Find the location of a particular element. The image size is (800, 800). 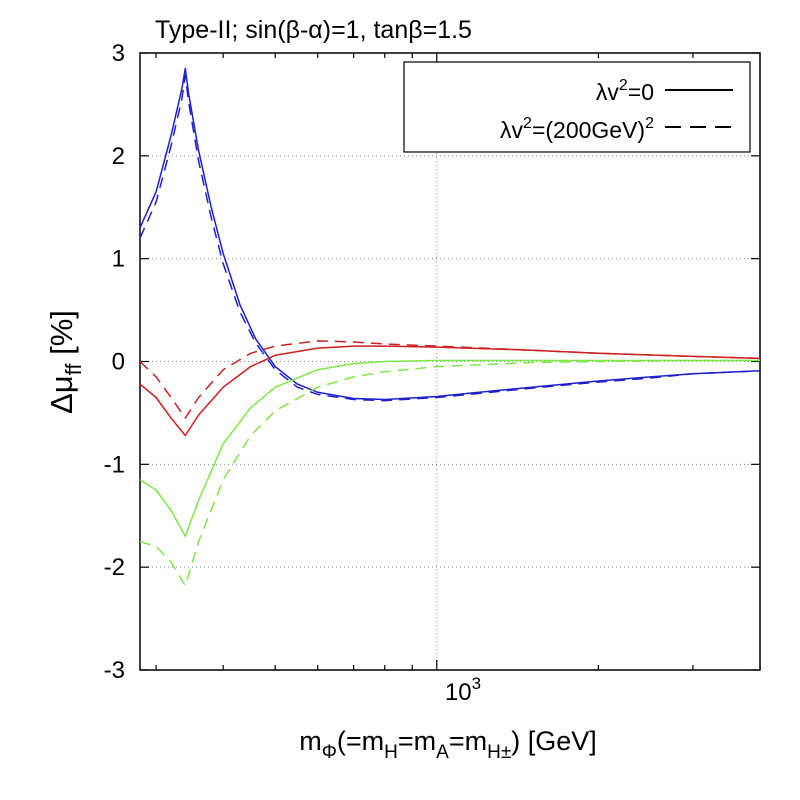

legend-label-dashed: λv2=(200GeV)2 is located at coordinates (577, 129).